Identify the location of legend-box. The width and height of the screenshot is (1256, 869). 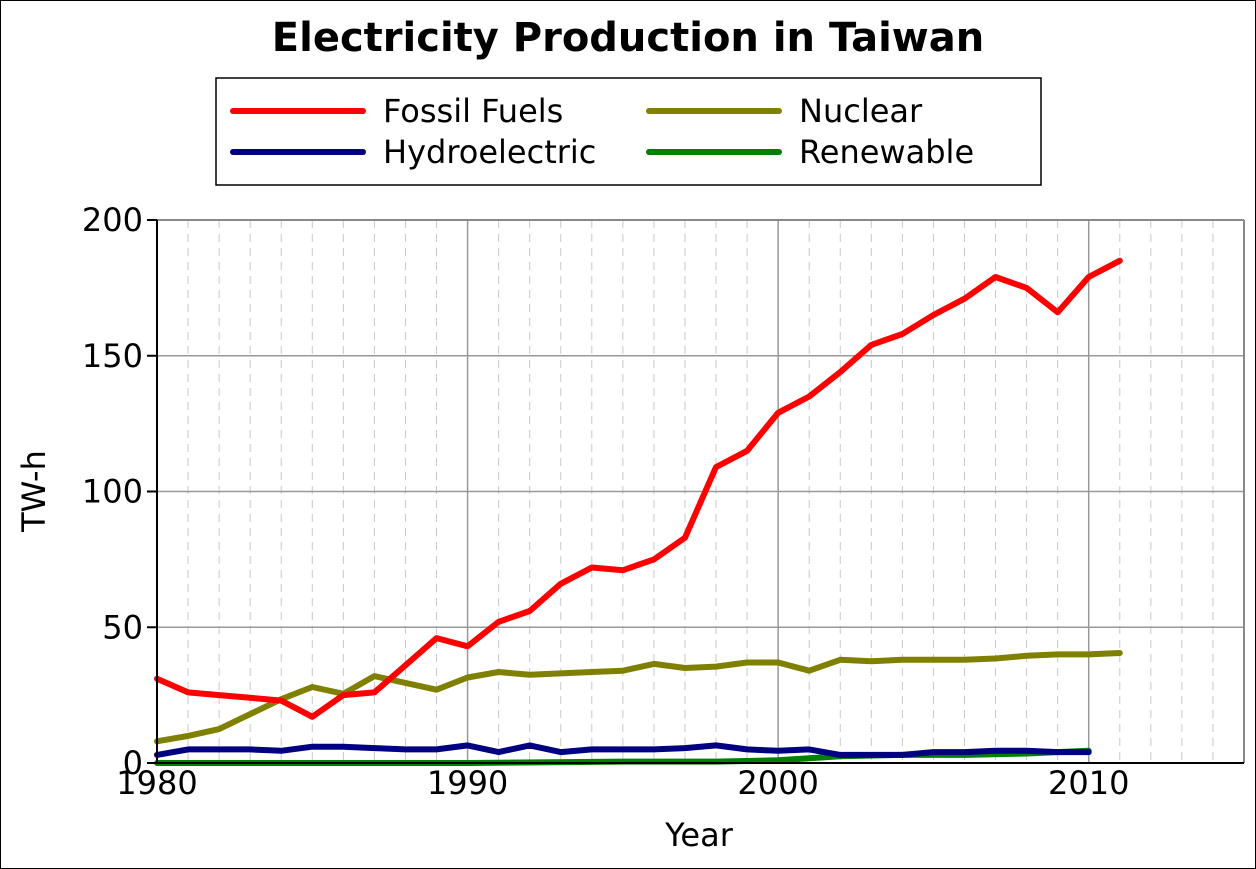
(628, 131).